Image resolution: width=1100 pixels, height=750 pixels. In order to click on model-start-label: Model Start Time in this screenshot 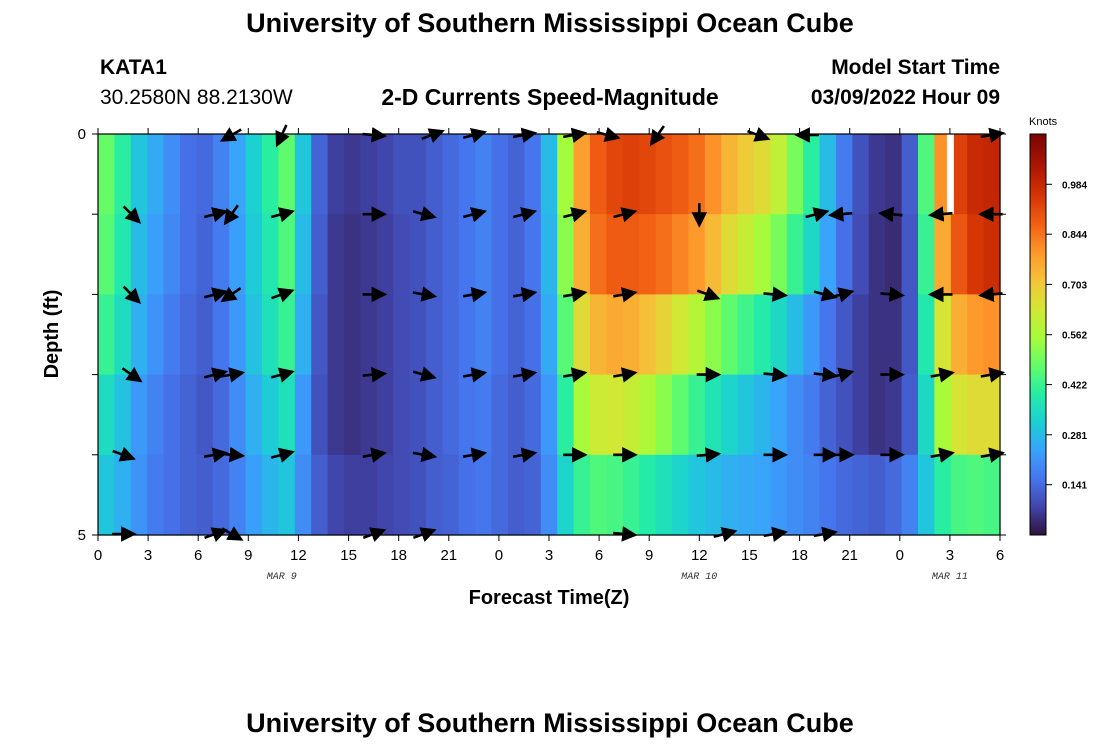, I will do `click(915, 67)`.